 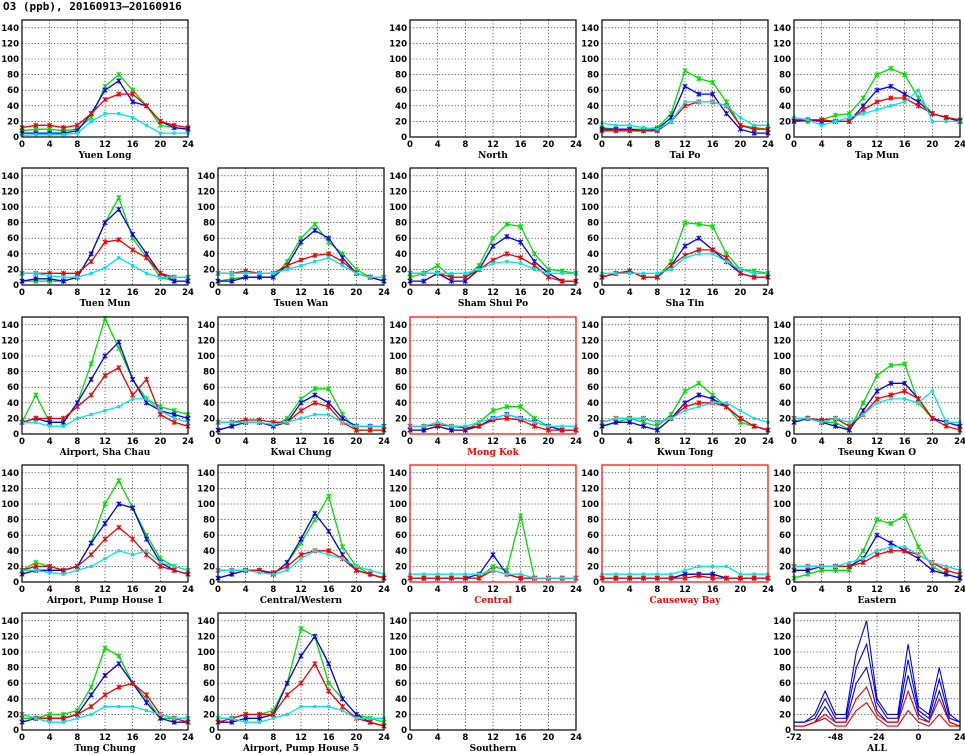 I want to click on y-tick-label: 120, so click(x=782, y=637).